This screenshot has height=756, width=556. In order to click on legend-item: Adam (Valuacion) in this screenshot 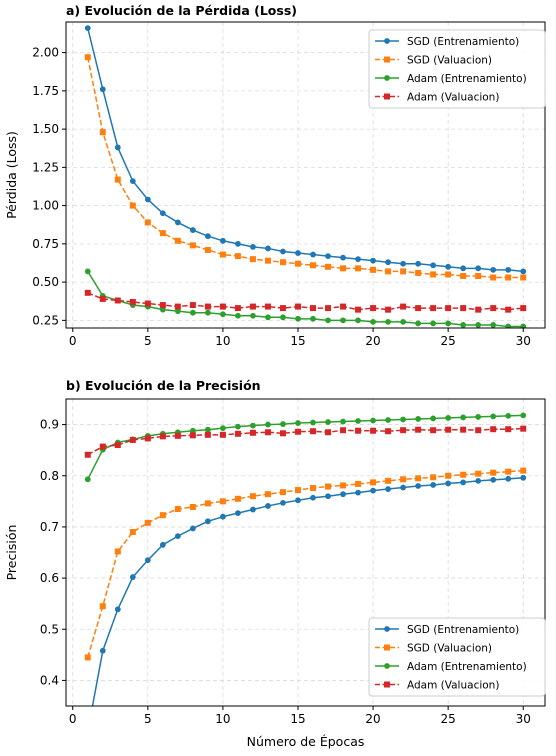, I will do `click(437, 686)`.